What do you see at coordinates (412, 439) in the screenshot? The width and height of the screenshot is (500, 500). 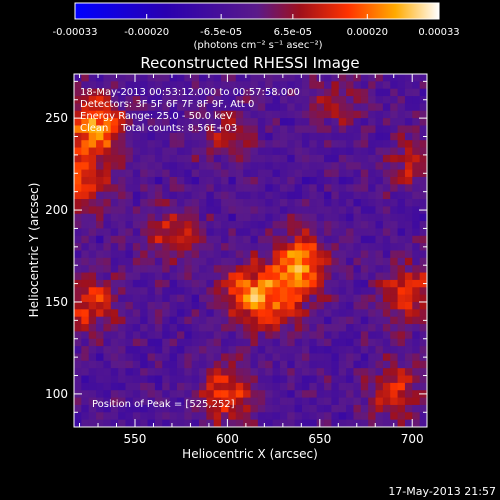 I see `x-tick-label: 700` at bounding box center [412, 439].